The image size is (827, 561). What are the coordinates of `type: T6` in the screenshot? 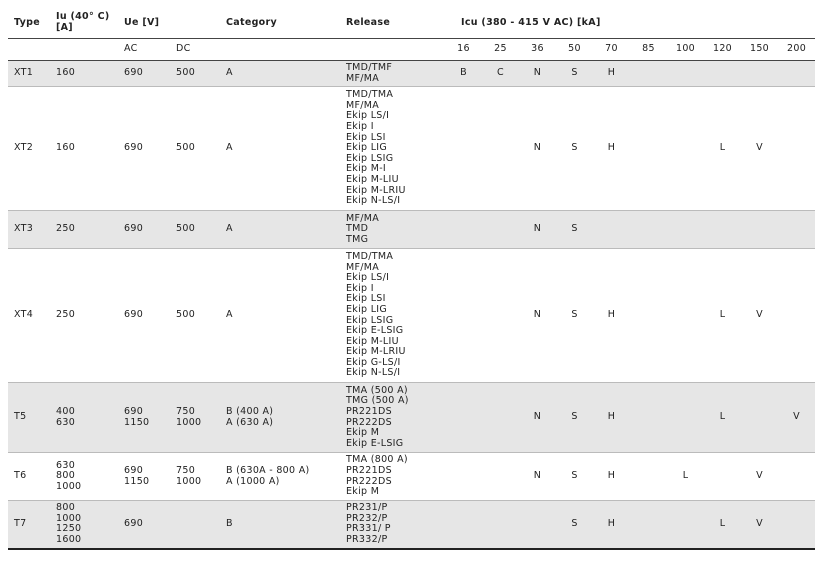 It's located at (29, 477).